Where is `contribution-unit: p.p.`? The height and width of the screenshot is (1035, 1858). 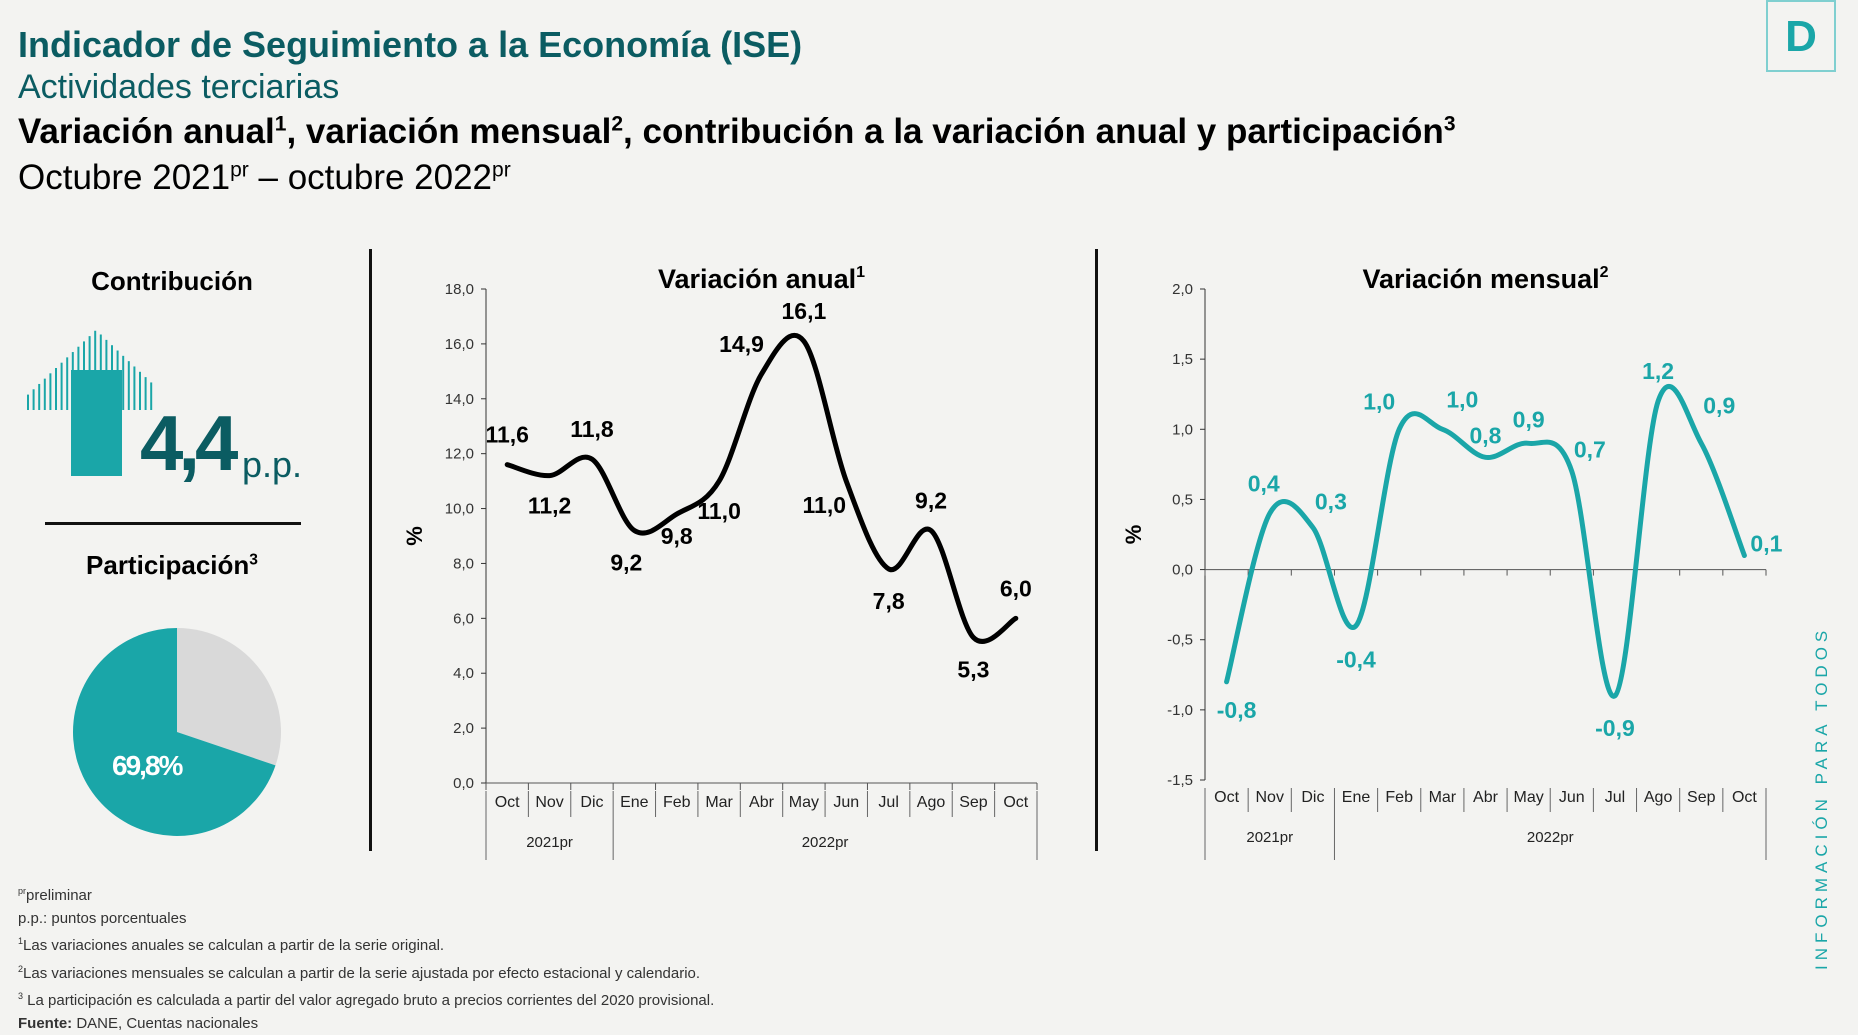
contribution-unit: p.p. is located at coordinates (272, 465).